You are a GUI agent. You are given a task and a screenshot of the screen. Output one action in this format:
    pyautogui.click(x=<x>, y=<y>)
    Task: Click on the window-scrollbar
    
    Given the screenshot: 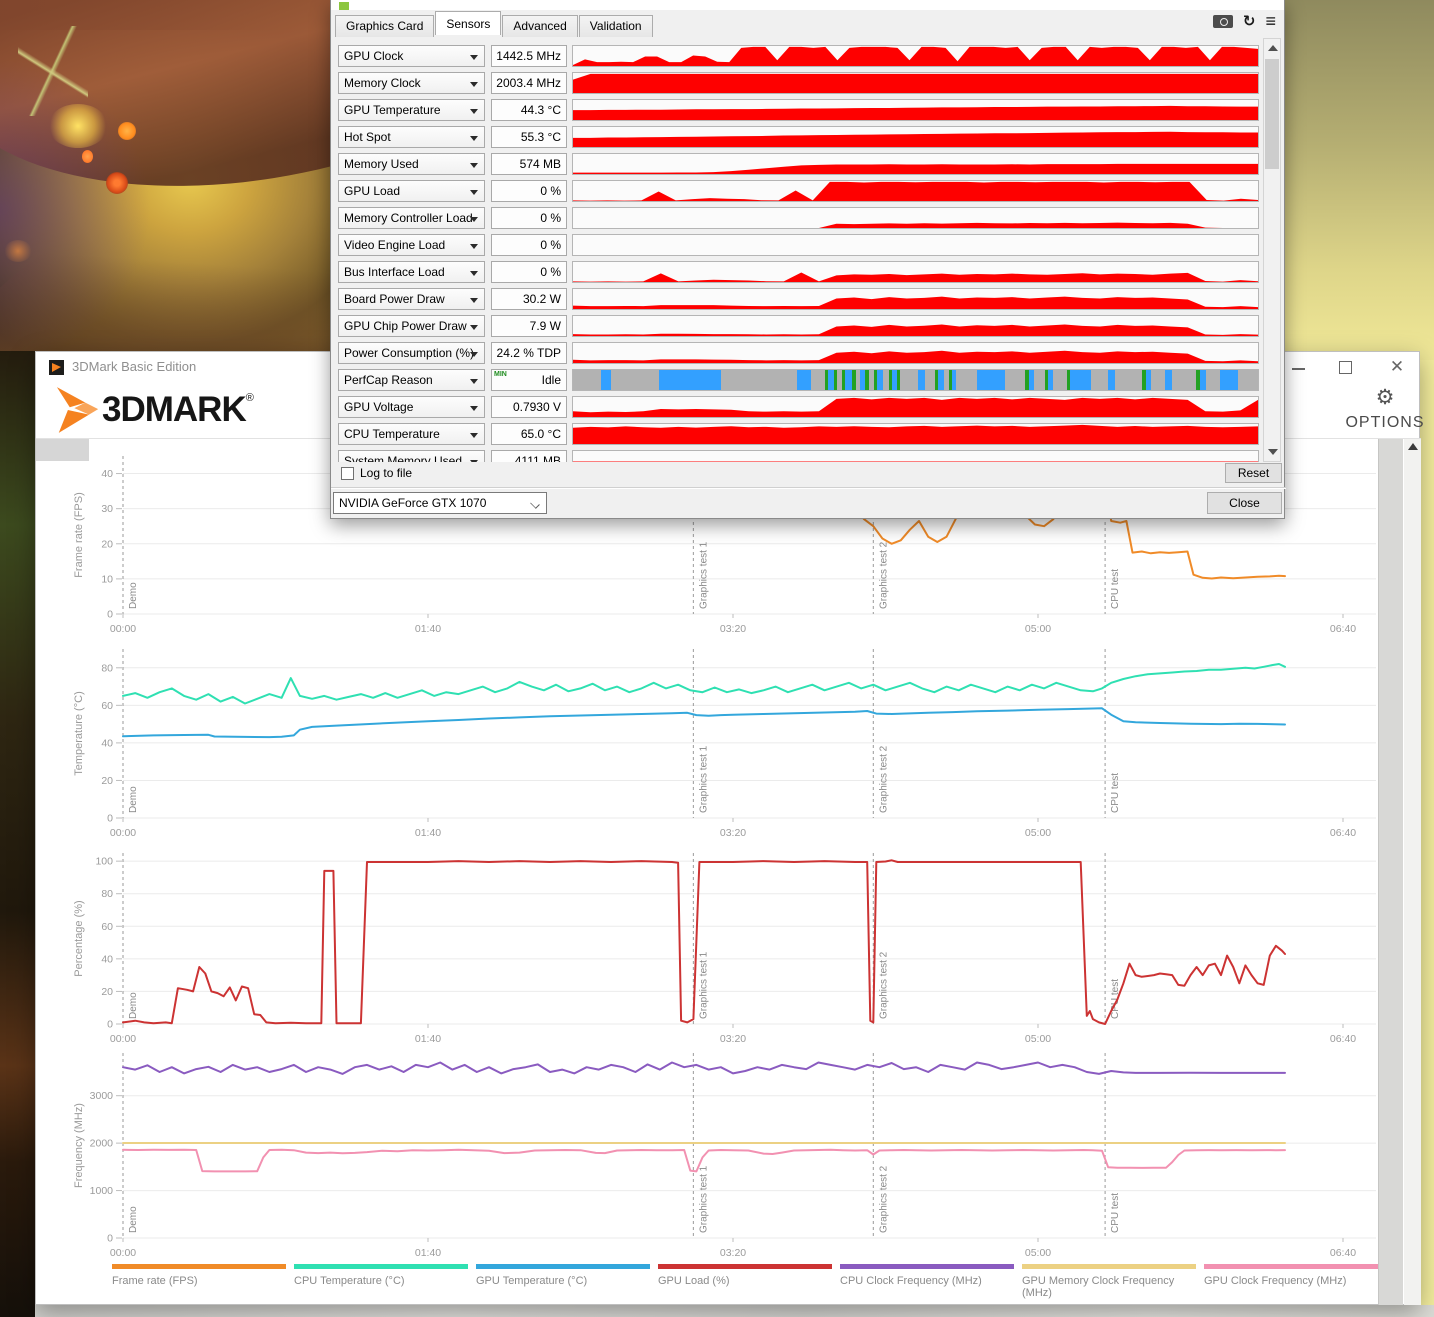 What is the action you would take?
    pyautogui.click(x=1412, y=872)
    